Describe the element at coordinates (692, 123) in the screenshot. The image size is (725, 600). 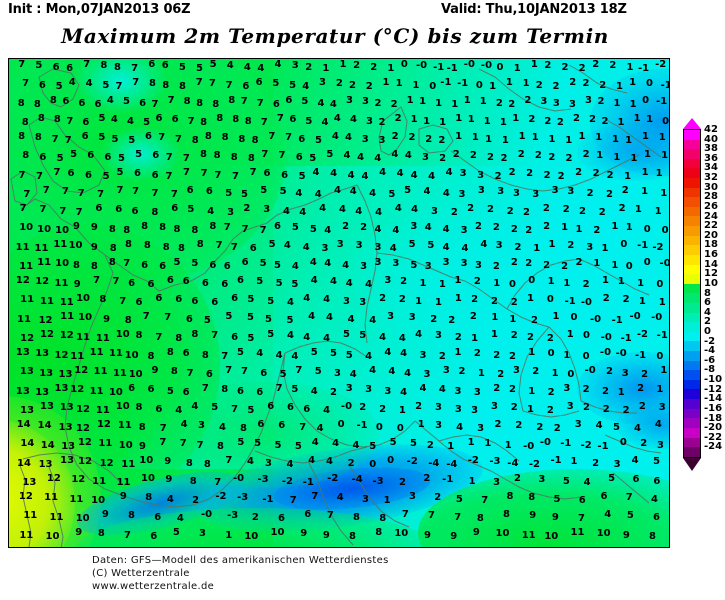
I see `colorbar-over-arrow-icon` at that location.